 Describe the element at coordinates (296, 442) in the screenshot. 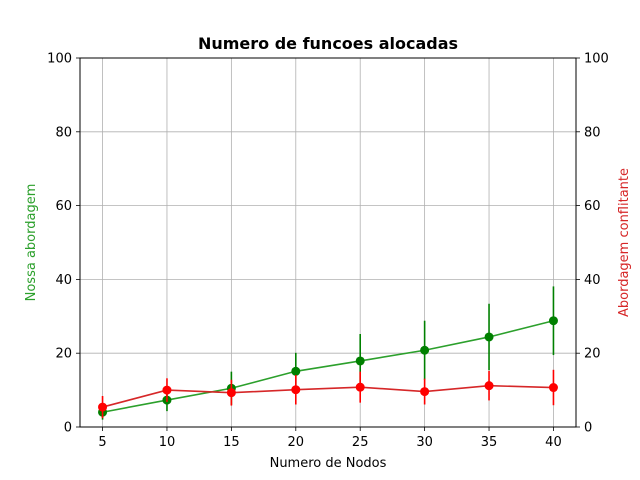

I see `x-tick-label: 20` at that location.